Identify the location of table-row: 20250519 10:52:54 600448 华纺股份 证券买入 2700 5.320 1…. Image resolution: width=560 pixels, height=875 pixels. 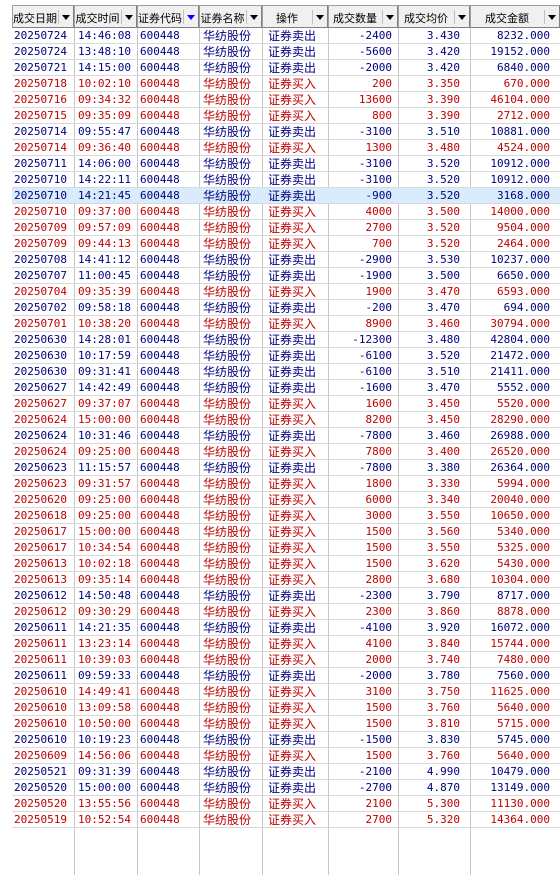
(286, 820).